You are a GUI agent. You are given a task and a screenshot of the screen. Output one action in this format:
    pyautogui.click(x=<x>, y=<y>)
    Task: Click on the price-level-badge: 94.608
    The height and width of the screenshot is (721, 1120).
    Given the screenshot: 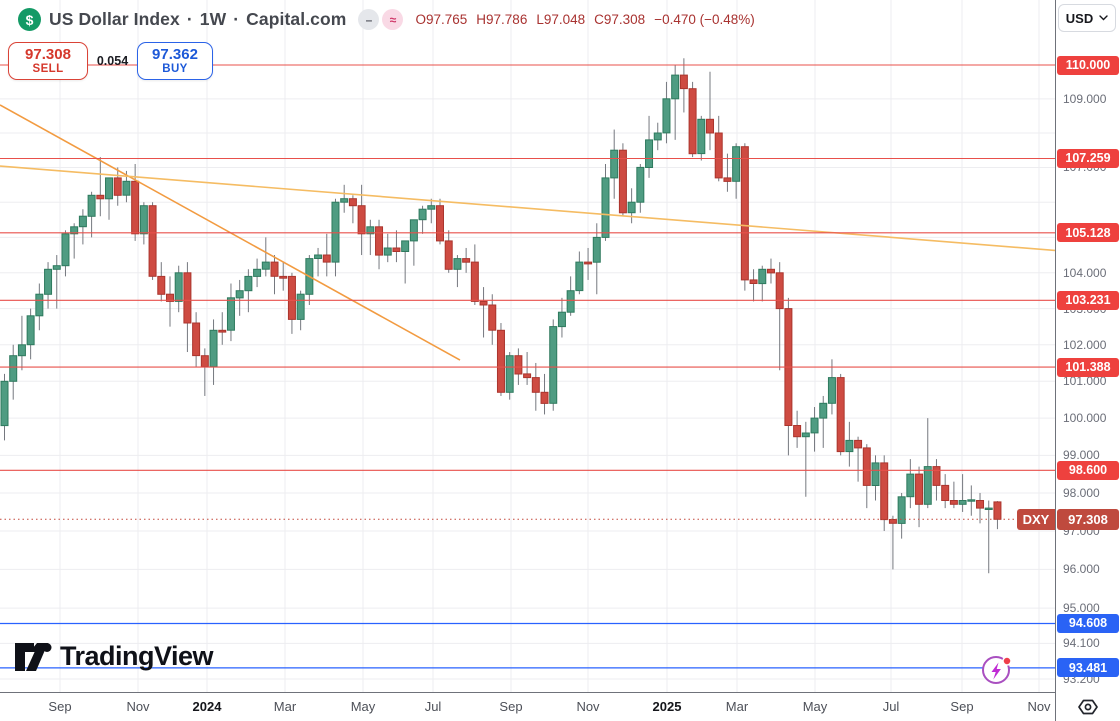 What is the action you would take?
    pyautogui.click(x=1088, y=623)
    